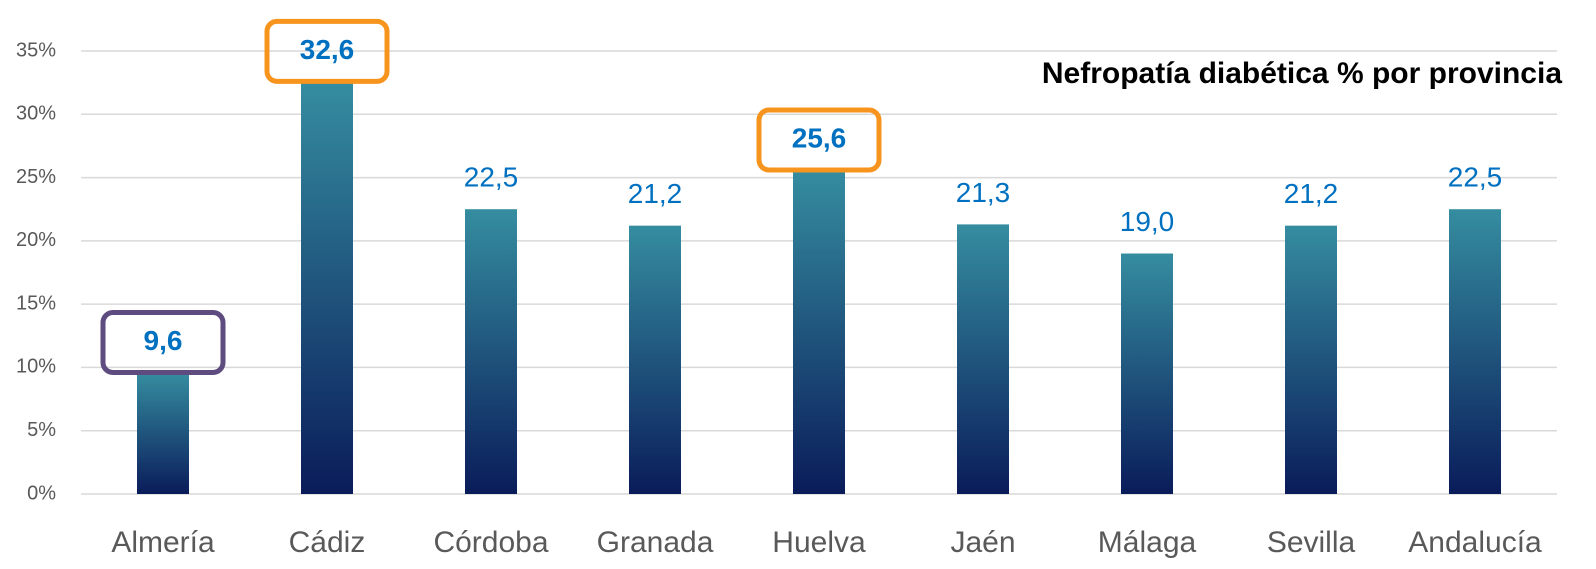  What do you see at coordinates (983, 192) in the screenshot?
I see `data-label: 21,3` at bounding box center [983, 192].